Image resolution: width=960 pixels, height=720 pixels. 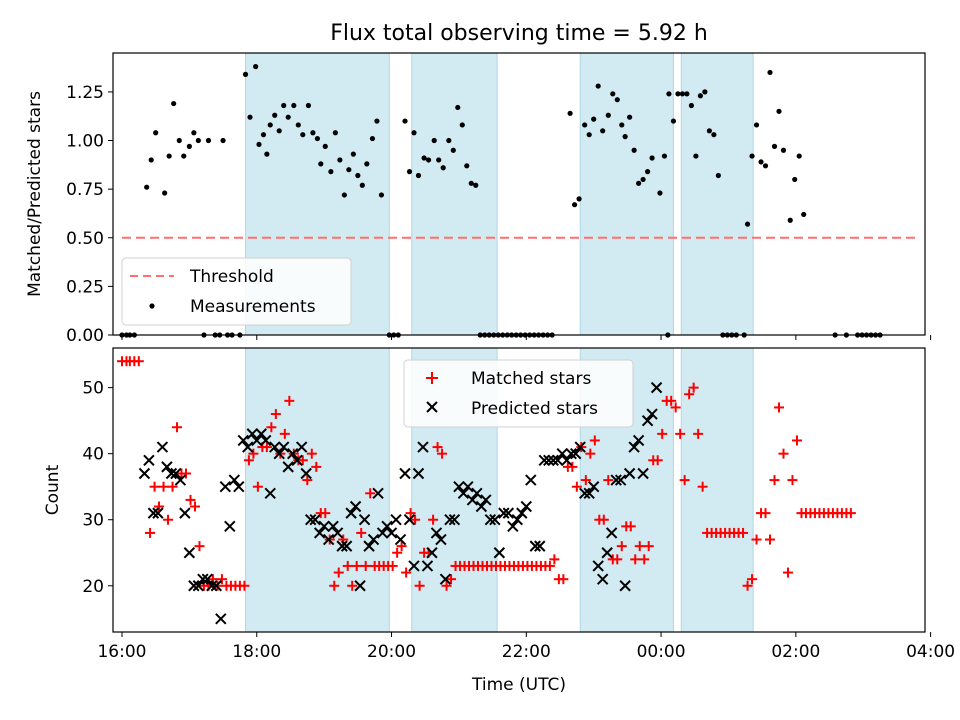 I want to click on y-tick-label: 1.00, so click(x=85, y=142).